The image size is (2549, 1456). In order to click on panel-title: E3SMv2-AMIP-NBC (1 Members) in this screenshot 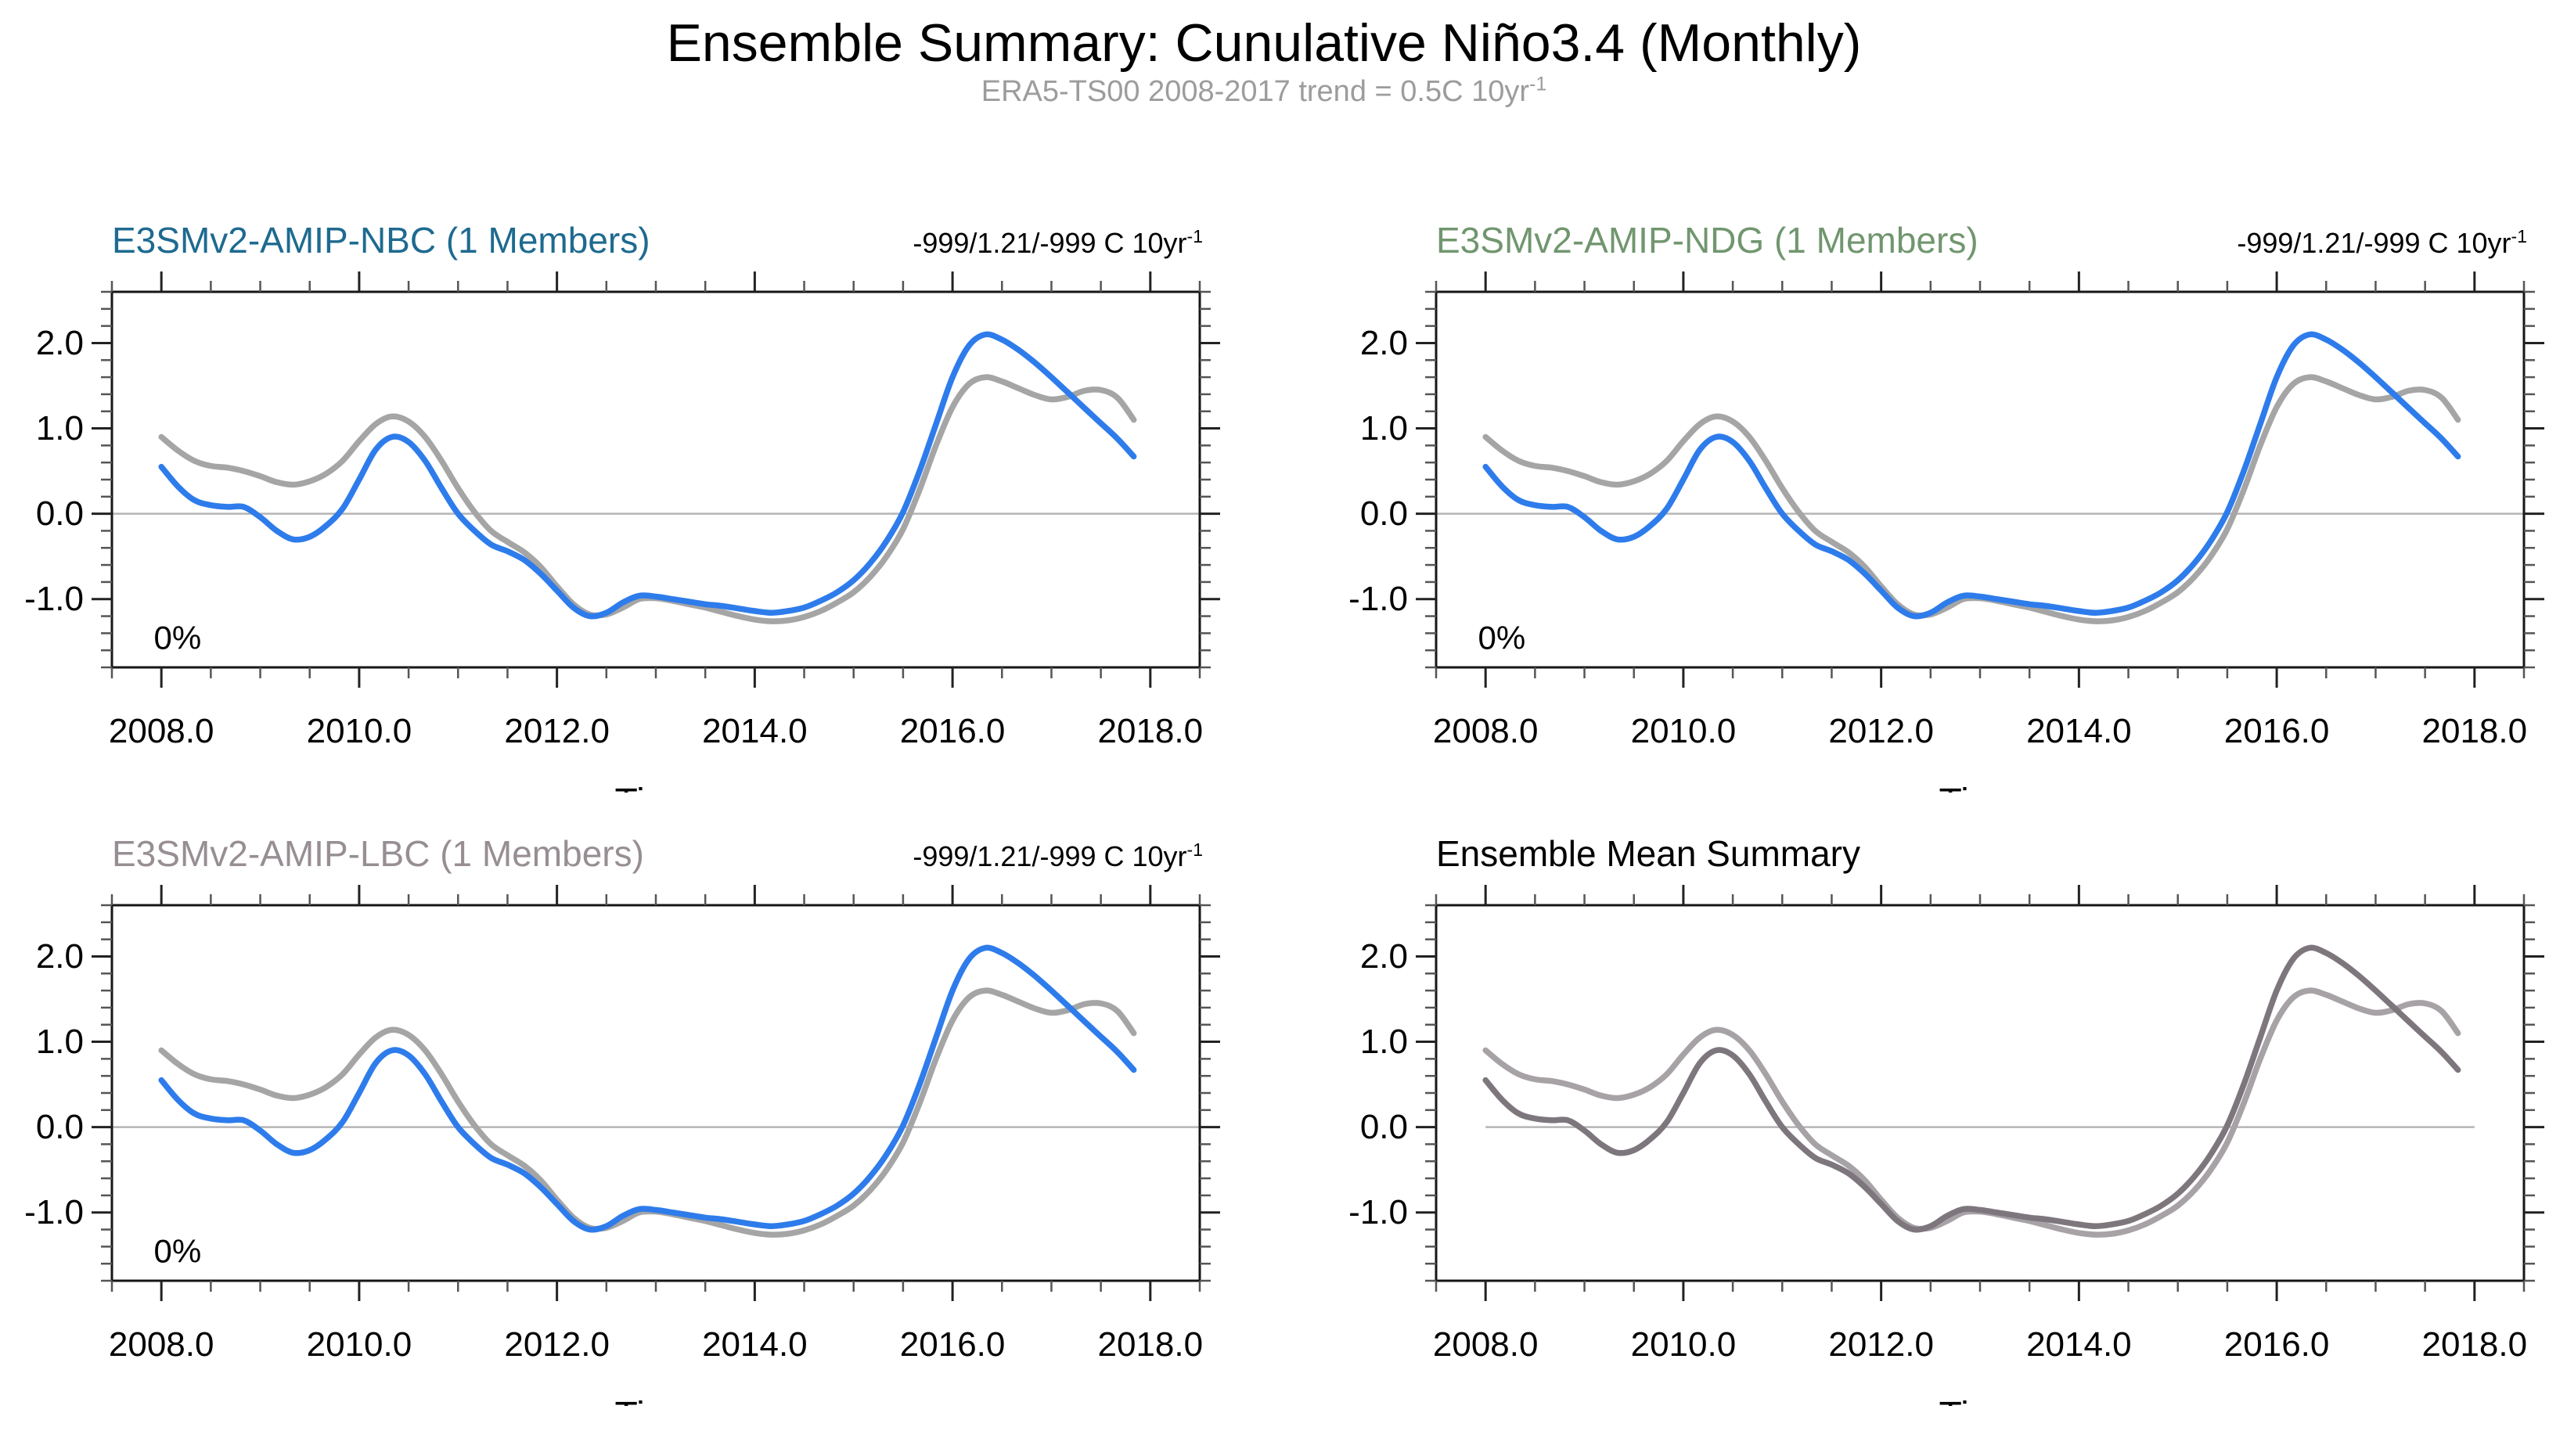, I will do `click(381, 240)`.